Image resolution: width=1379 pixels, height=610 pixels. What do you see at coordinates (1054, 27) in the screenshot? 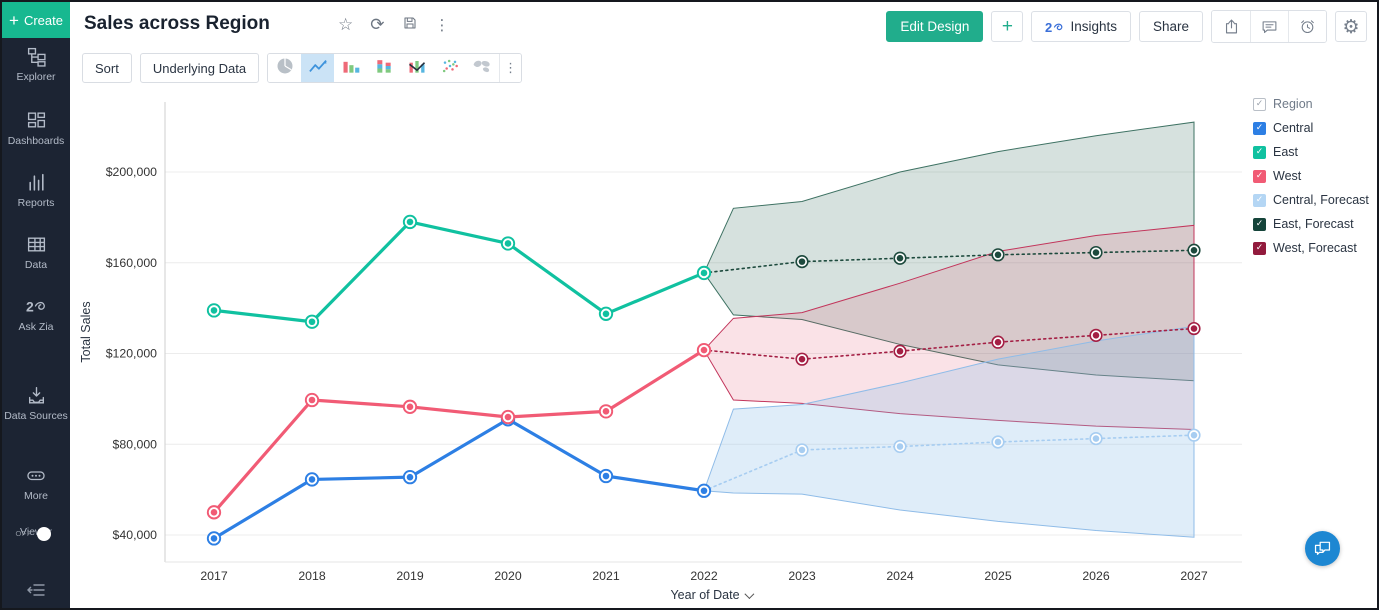
I see `zia-icon: 2` at bounding box center [1054, 27].